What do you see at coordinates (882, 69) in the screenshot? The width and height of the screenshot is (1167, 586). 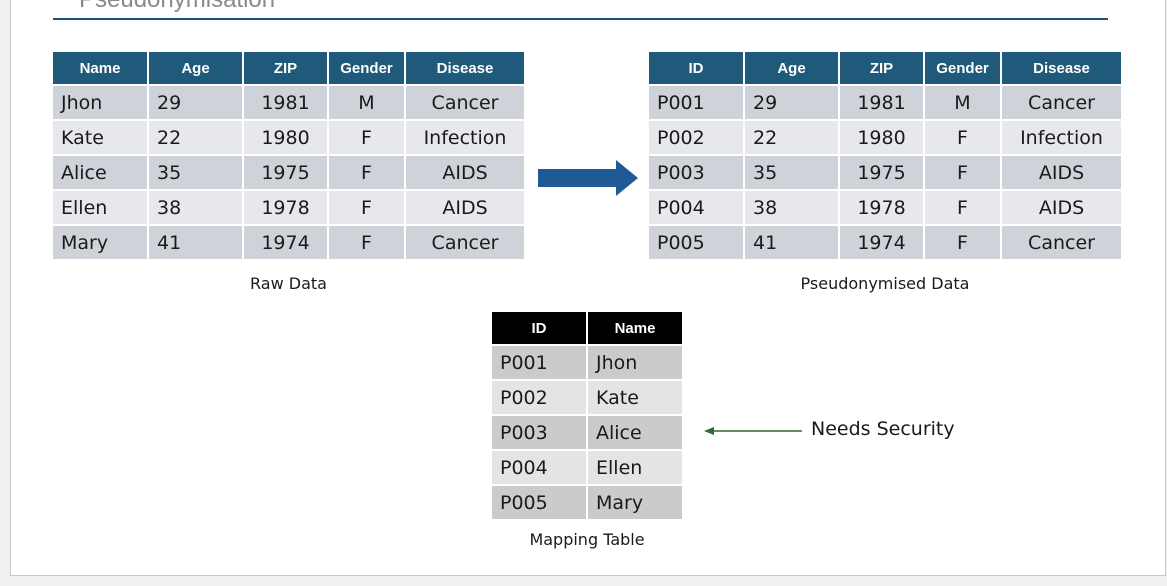 I see `pseudo-header-zip: ZIP` at bounding box center [882, 69].